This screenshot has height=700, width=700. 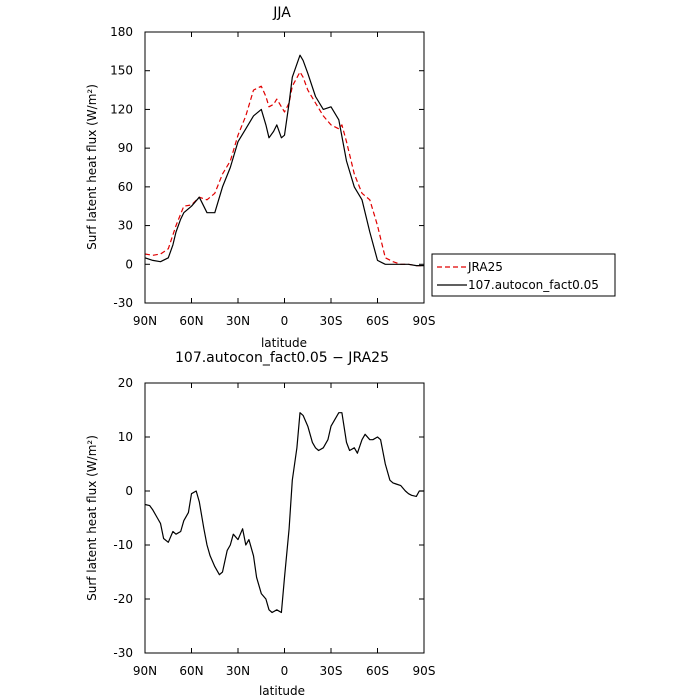 I want to click on top-x-tick-label: 90S, so click(x=424, y=321).